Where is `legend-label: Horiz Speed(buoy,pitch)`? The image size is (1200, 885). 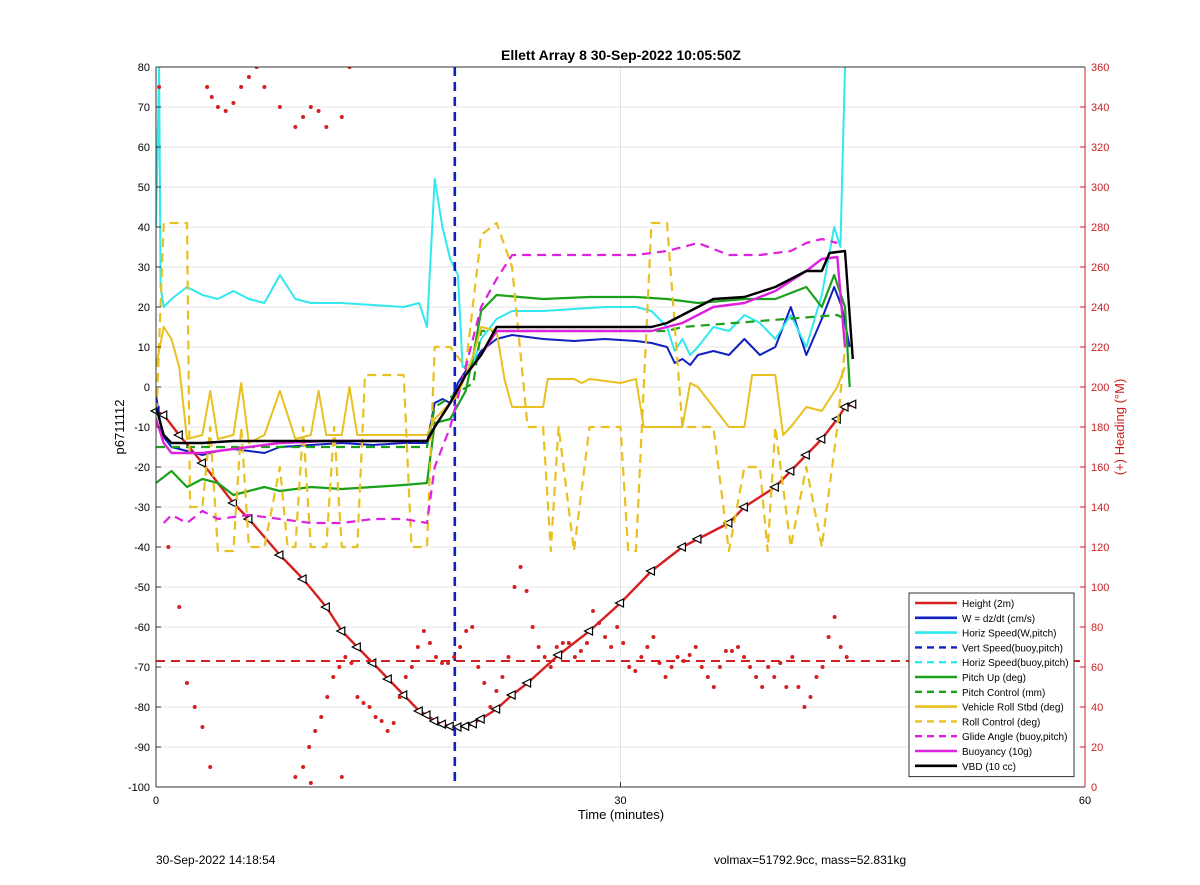
legend-label: Horiz Speed(buoy,pitch) is located at coordinates (1015, 663).